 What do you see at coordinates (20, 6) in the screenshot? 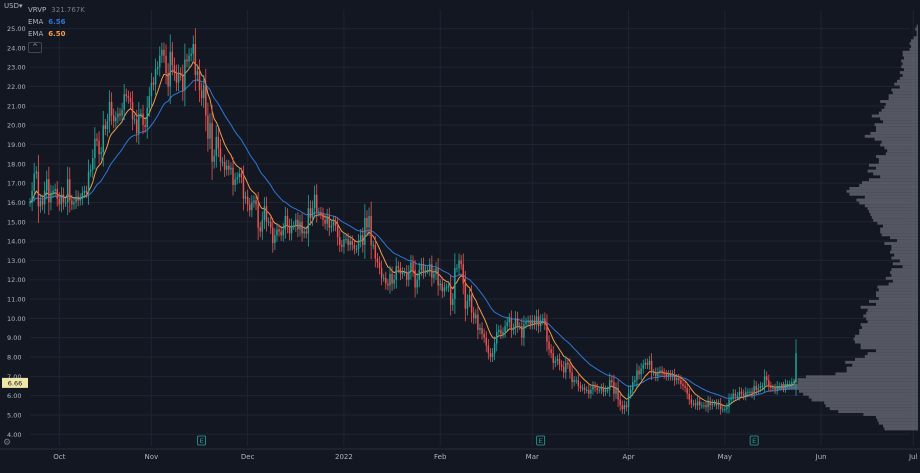
I see `chevron-down-icon: ▾` at bounding box center [20, 6].